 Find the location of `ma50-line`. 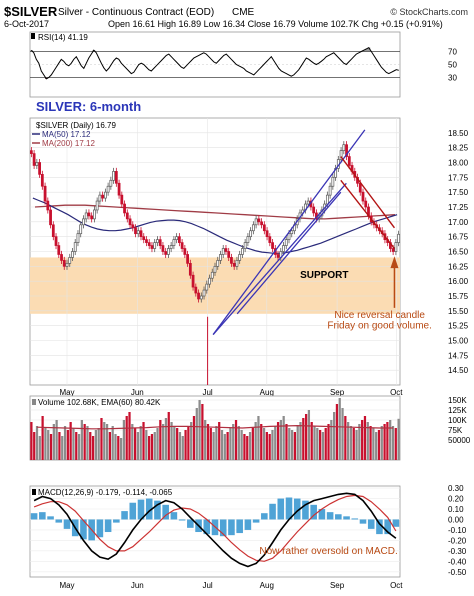

ma50-line is located at coordinates (215, 225).